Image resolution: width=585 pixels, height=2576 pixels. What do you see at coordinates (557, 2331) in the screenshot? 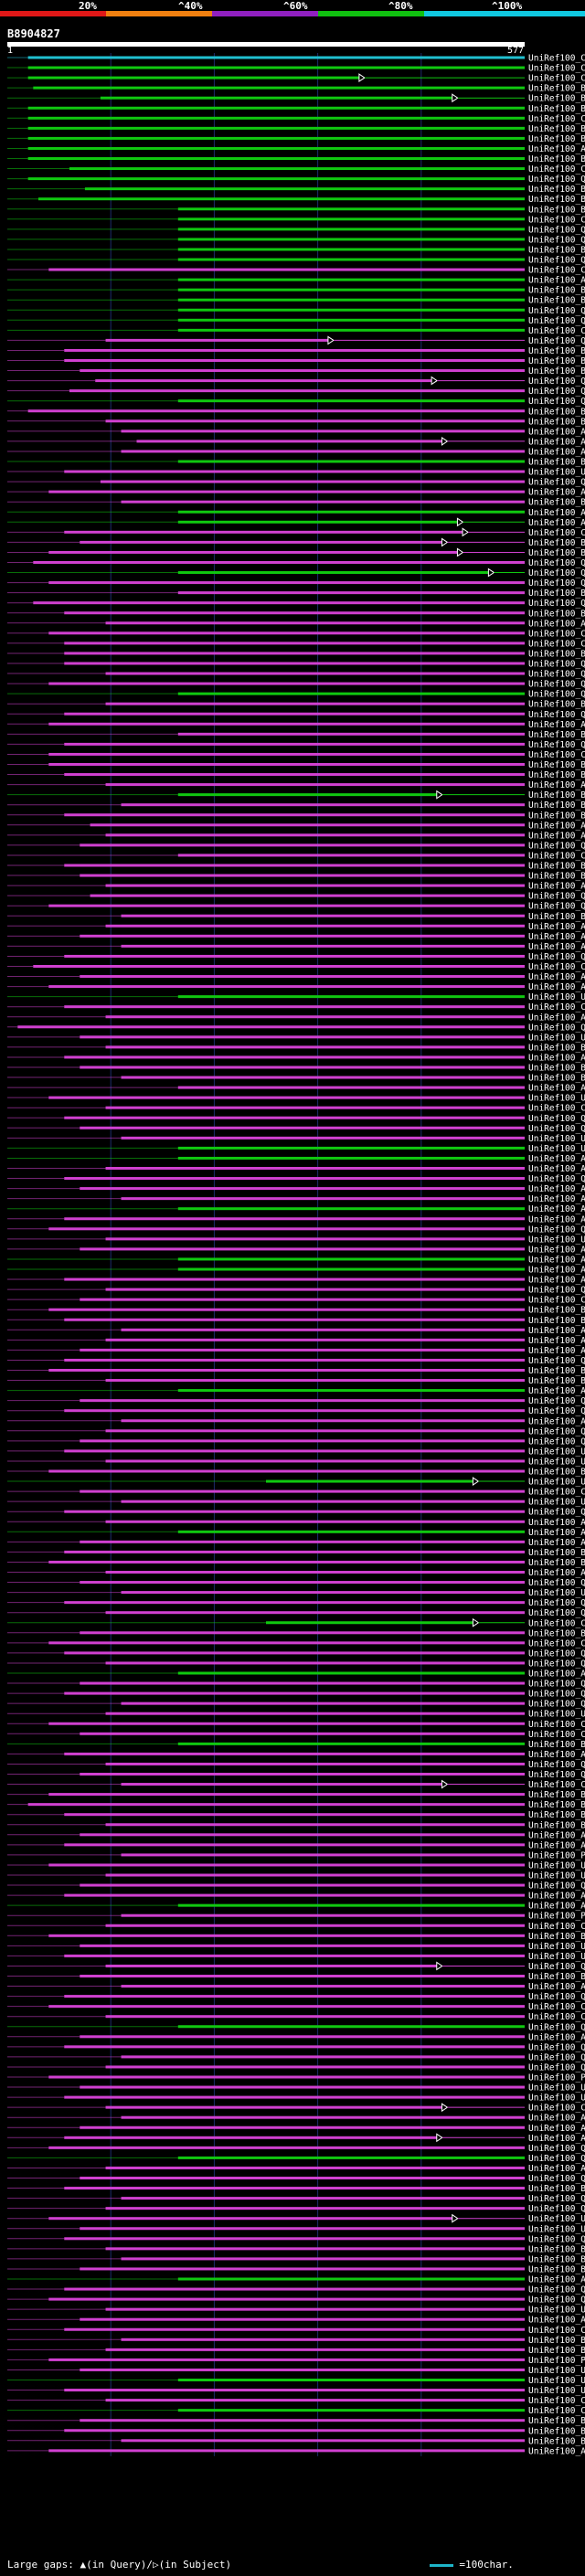
I see `hit-label: UniRef100_C5XYT2` at bounding box center [557, 2331].